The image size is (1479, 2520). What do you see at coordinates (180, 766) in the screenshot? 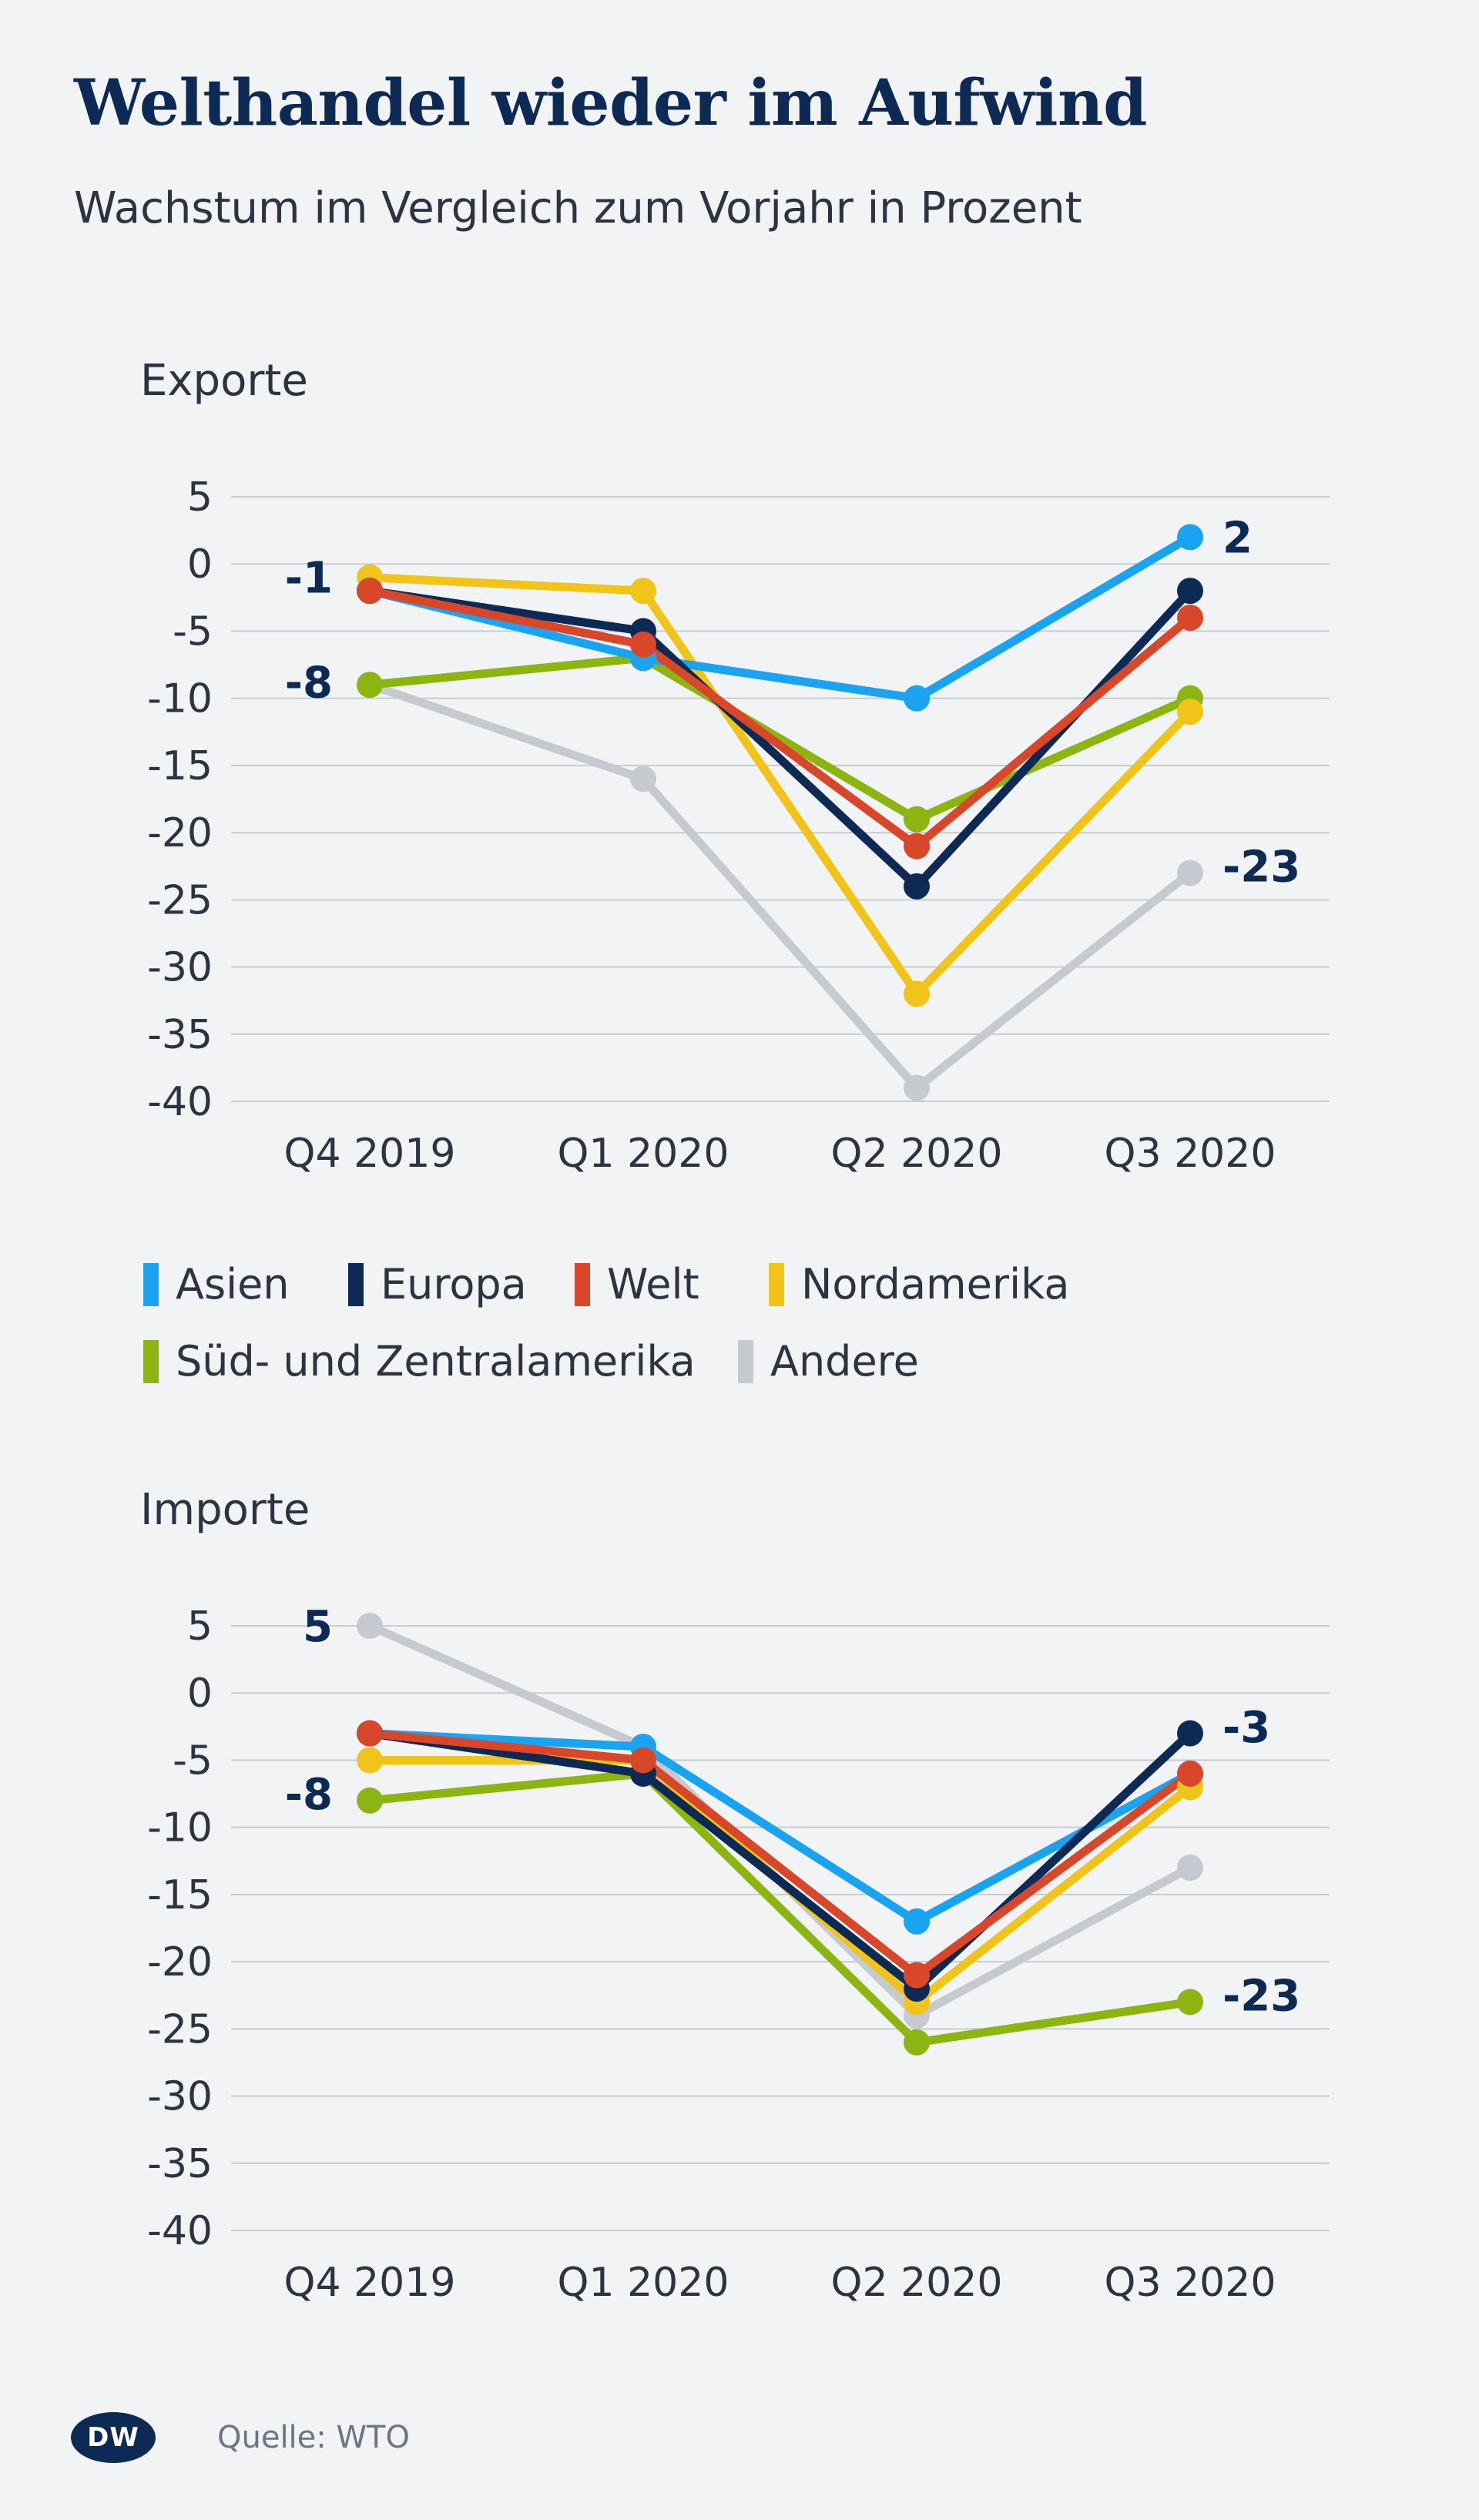
I see `exports-y-tick-label: -15` at bounding box center [180, 766].